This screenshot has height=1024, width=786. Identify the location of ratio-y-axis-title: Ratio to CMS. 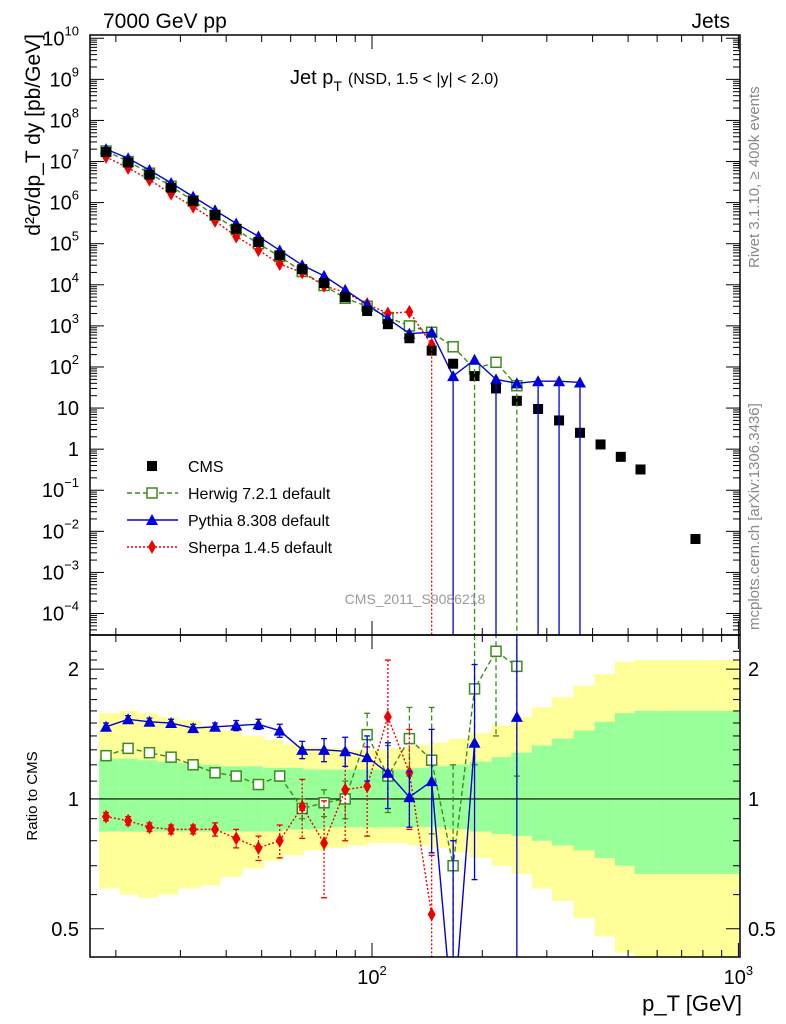
(32, 795).